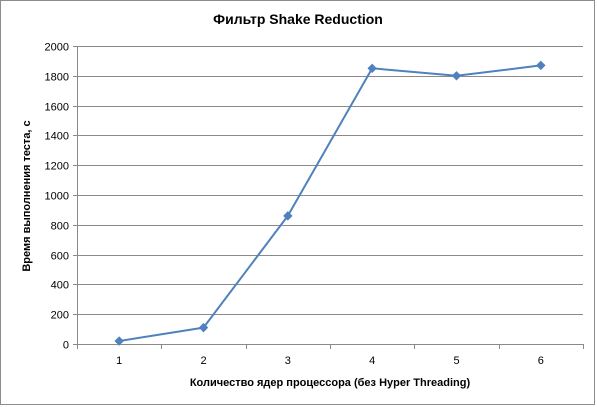 The width and height of the screenshot is (597, 407). I want to click on y-tick-label: 1200, so click(57, 167).